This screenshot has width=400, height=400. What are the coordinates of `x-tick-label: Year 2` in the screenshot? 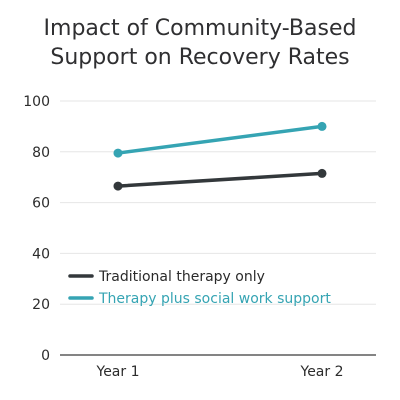 It's located at (322, 372).